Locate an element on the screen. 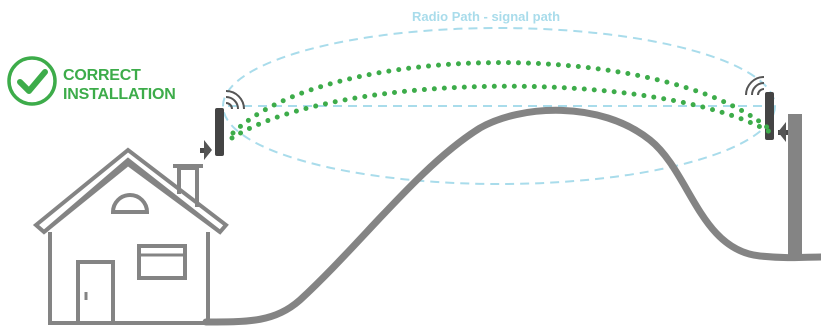  status-line-1: CORRECT is located at coordinates (102, 75).